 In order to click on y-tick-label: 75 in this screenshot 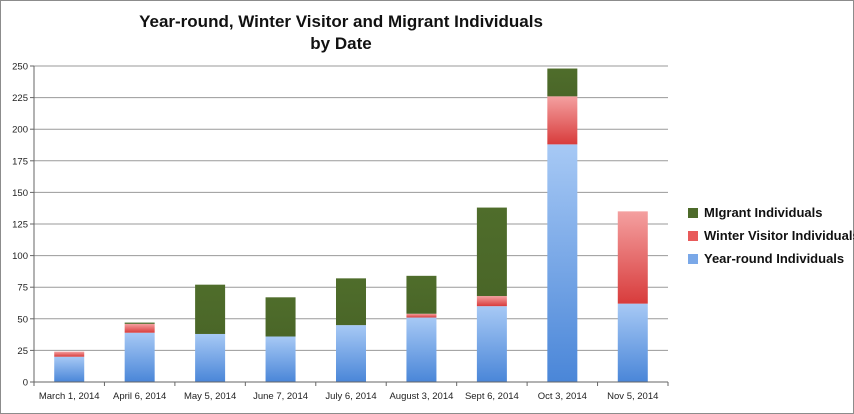, I will do `click(22, 288)`.